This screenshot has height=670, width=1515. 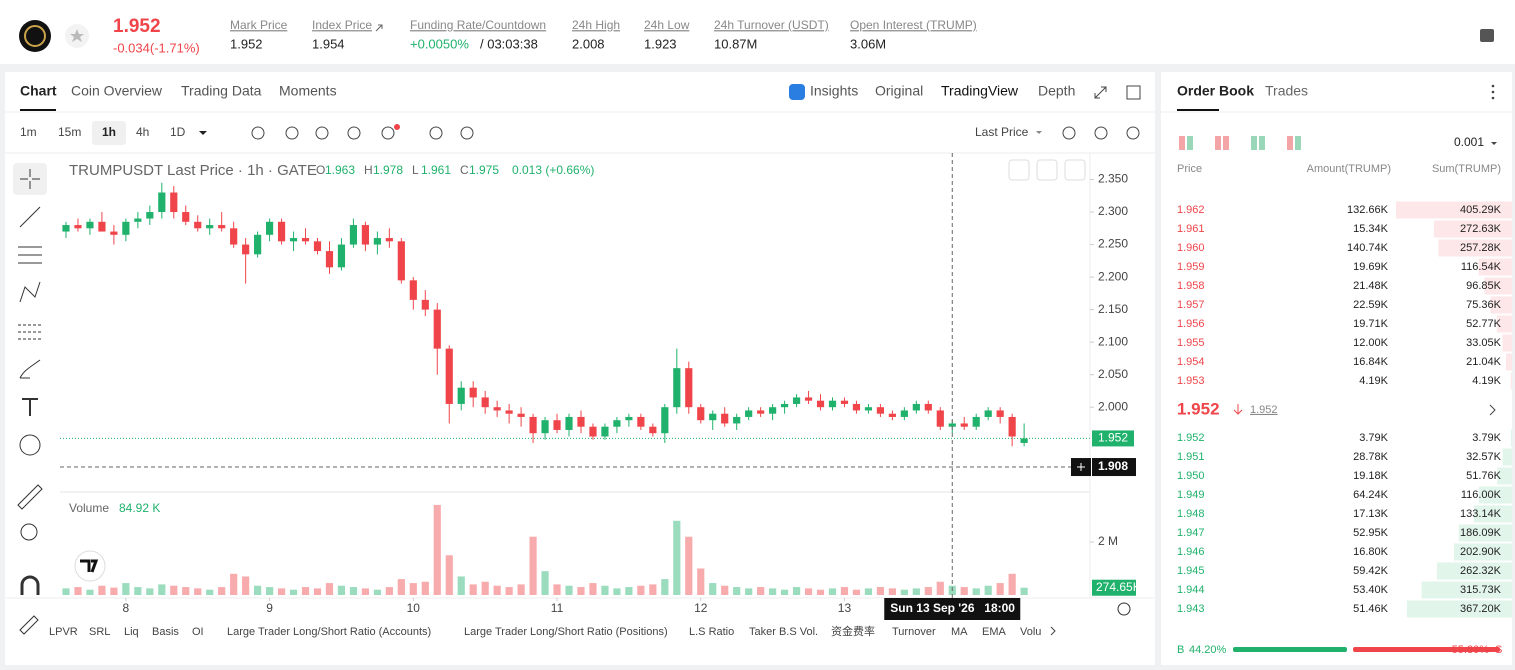 I want to click on book-price: 1.944, so click(x=1191, y=590).